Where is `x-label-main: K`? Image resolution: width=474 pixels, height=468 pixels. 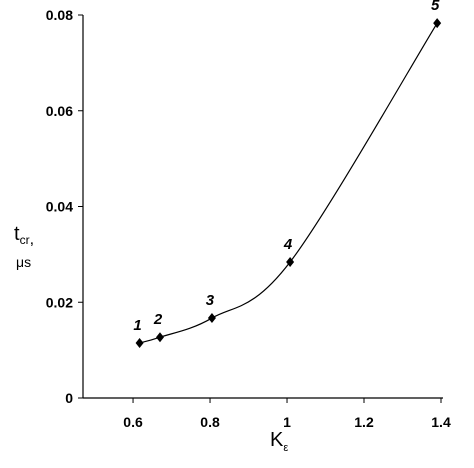 x-label-main: K is located at coordinates (277, 440).